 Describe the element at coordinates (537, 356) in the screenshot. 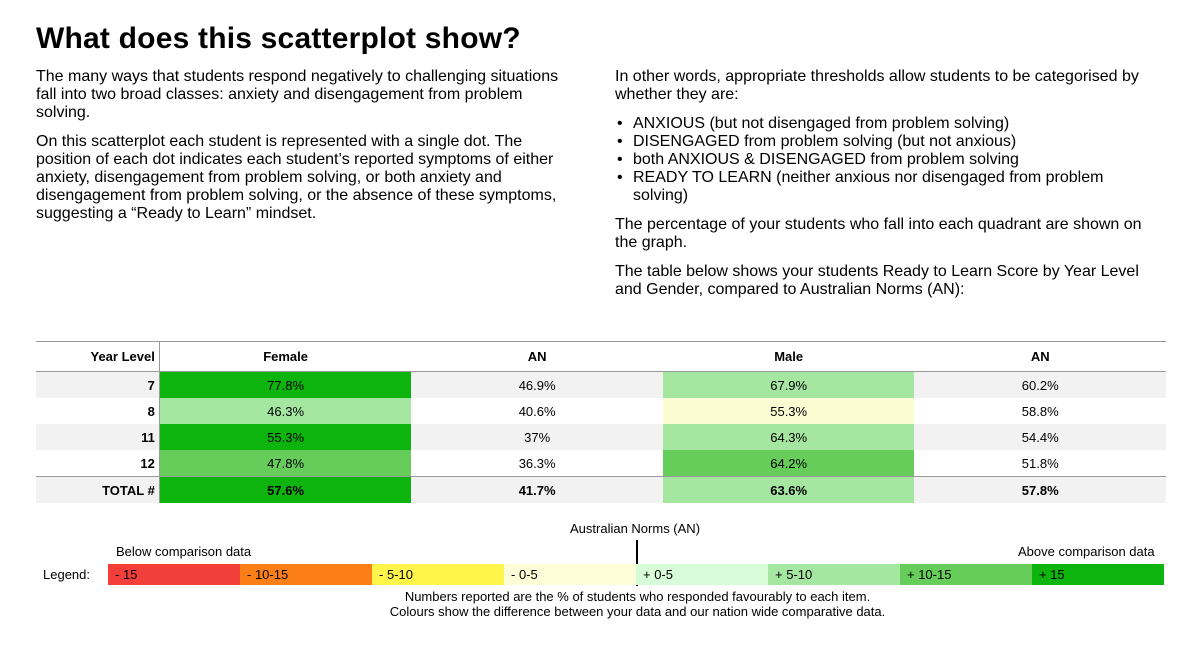

I see `header-an-female: AN` at that location.